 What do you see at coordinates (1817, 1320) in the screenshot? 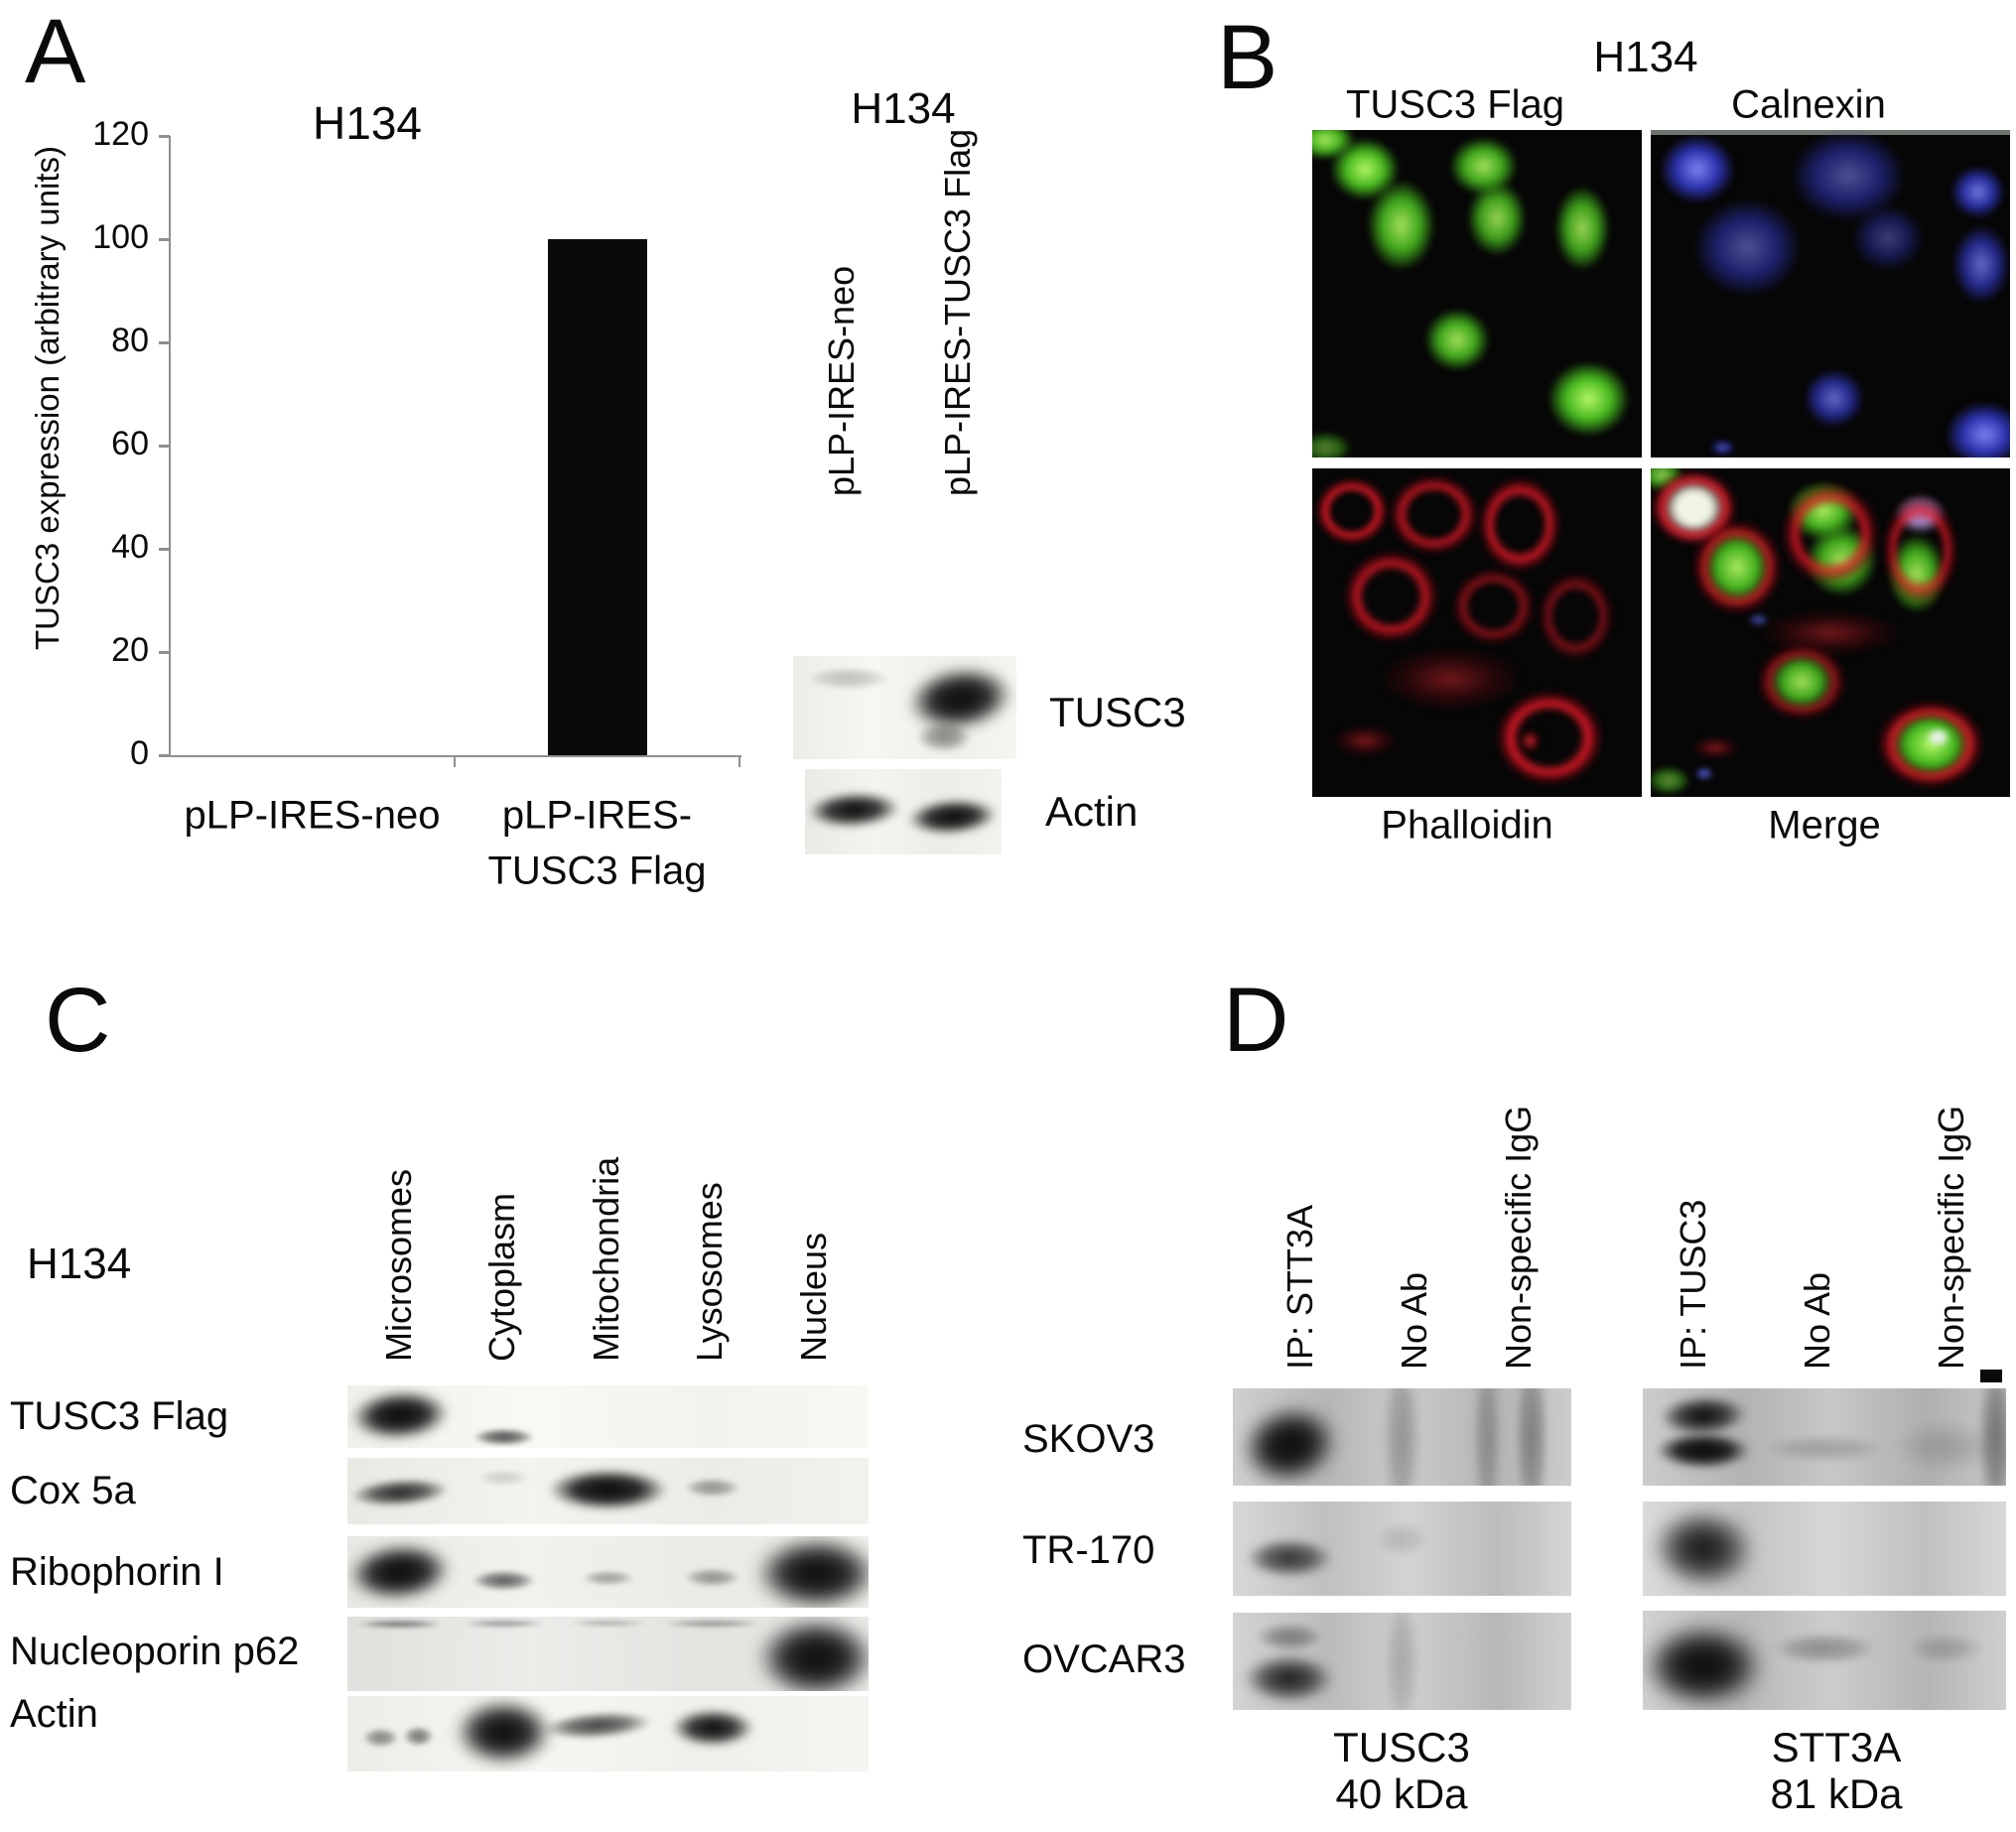
I see `ip-lane-label-noab-right: No Ab` at bounding box center [1817, 1320].